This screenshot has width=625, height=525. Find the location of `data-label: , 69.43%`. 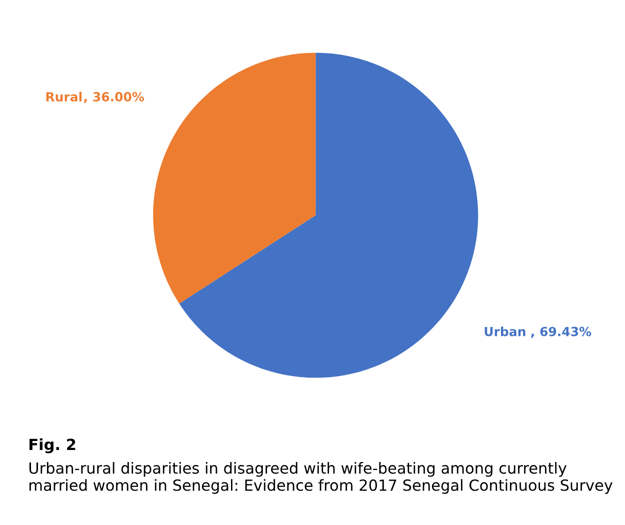

data-label: , 69.43% is located at coordinates (561, 332).